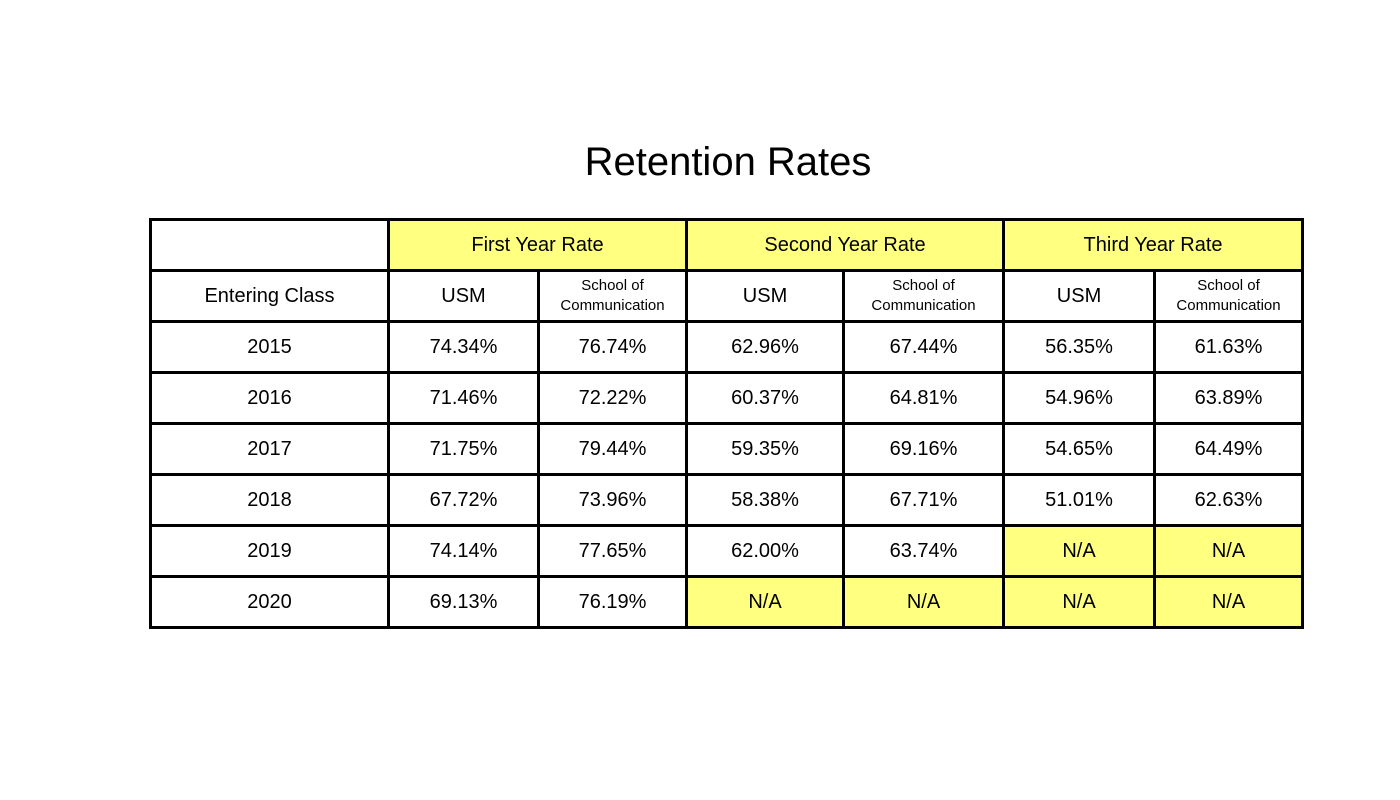 The width and height of the screenshot is (1400, 800). Describe the element at coordinates (463, 347) in the screenshot. I see `rate-cell: 74.34%` at that location.